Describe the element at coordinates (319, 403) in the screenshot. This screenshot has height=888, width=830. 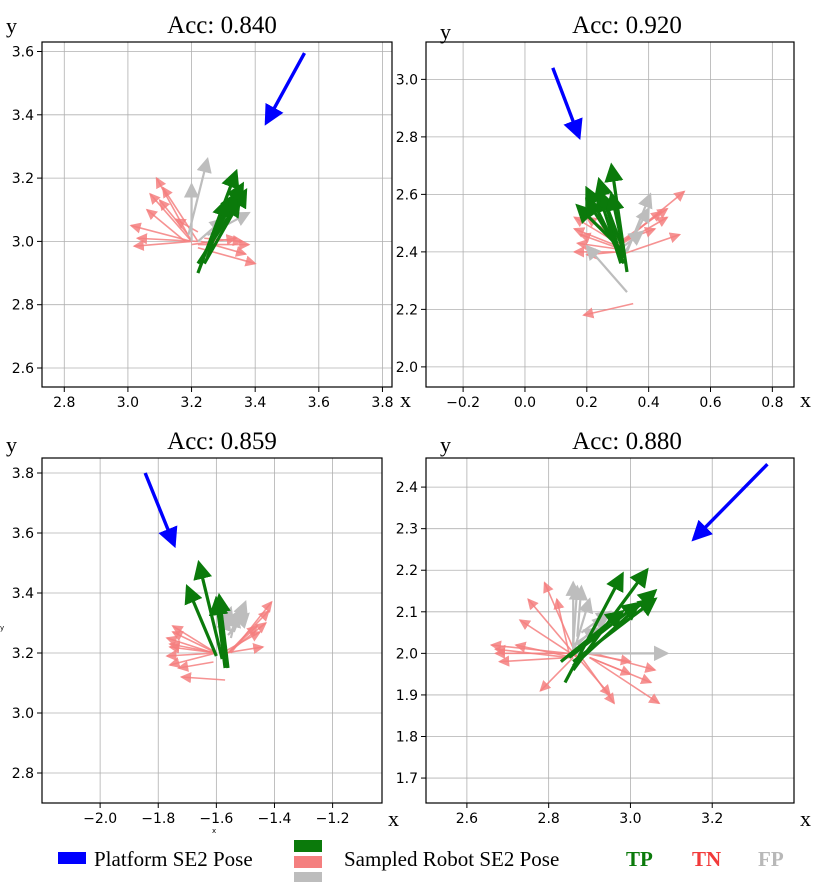
I see `x-tick-label: 3.6` at that location.